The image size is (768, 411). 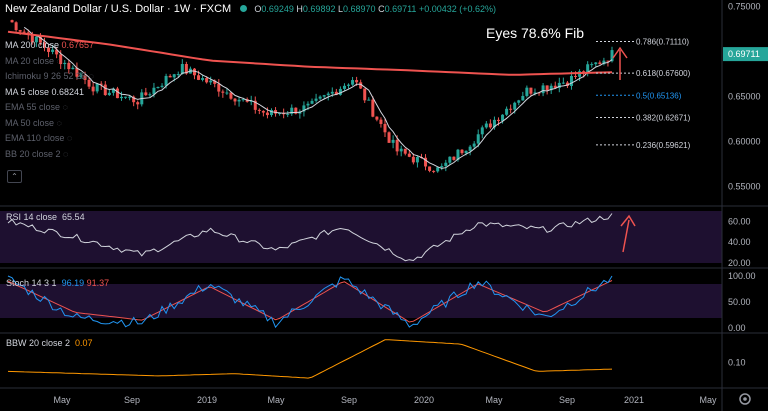 I want to click on time-tick: 2019, so click(x=207, y=400).